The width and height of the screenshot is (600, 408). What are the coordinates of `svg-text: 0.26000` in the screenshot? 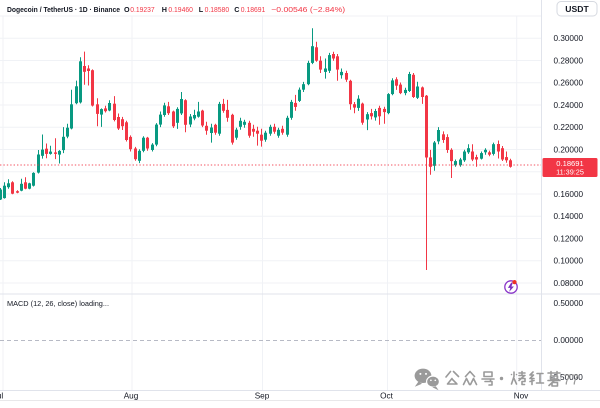 It's located at (569, 83).